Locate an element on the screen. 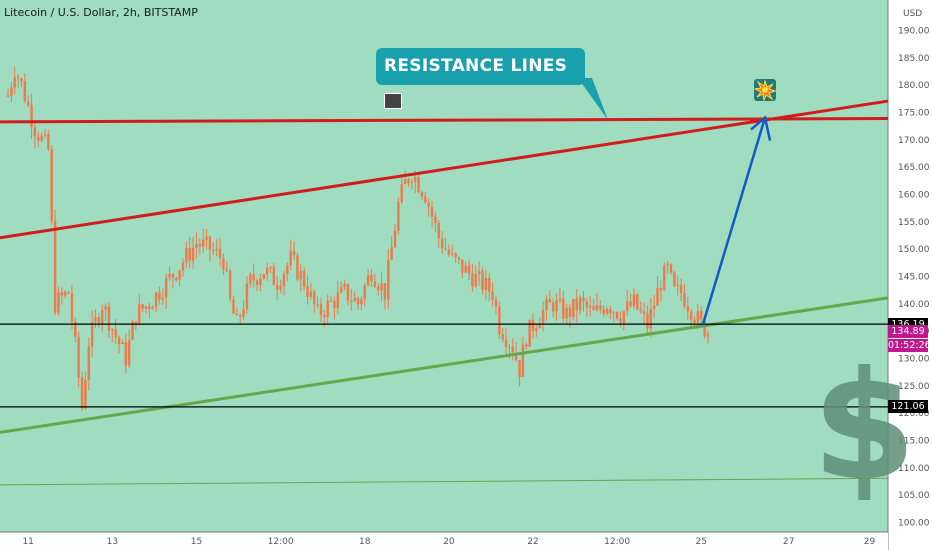 This screenshot has height=550, width=932. price-tag: 134.89 is located at coordinates (908, 331).